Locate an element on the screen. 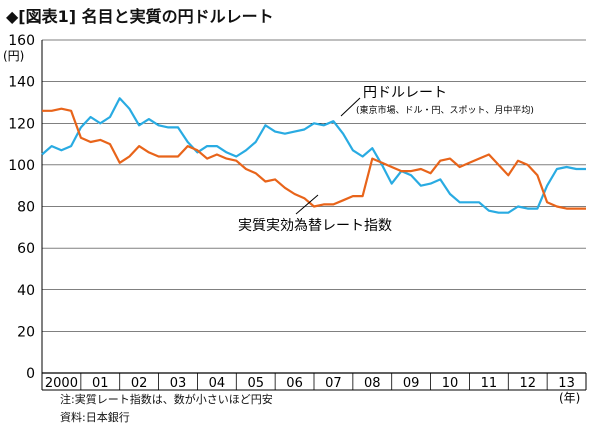 This screenshot has width=600, height=431. annotation-real-pointer is located at coordinates (307, 204).